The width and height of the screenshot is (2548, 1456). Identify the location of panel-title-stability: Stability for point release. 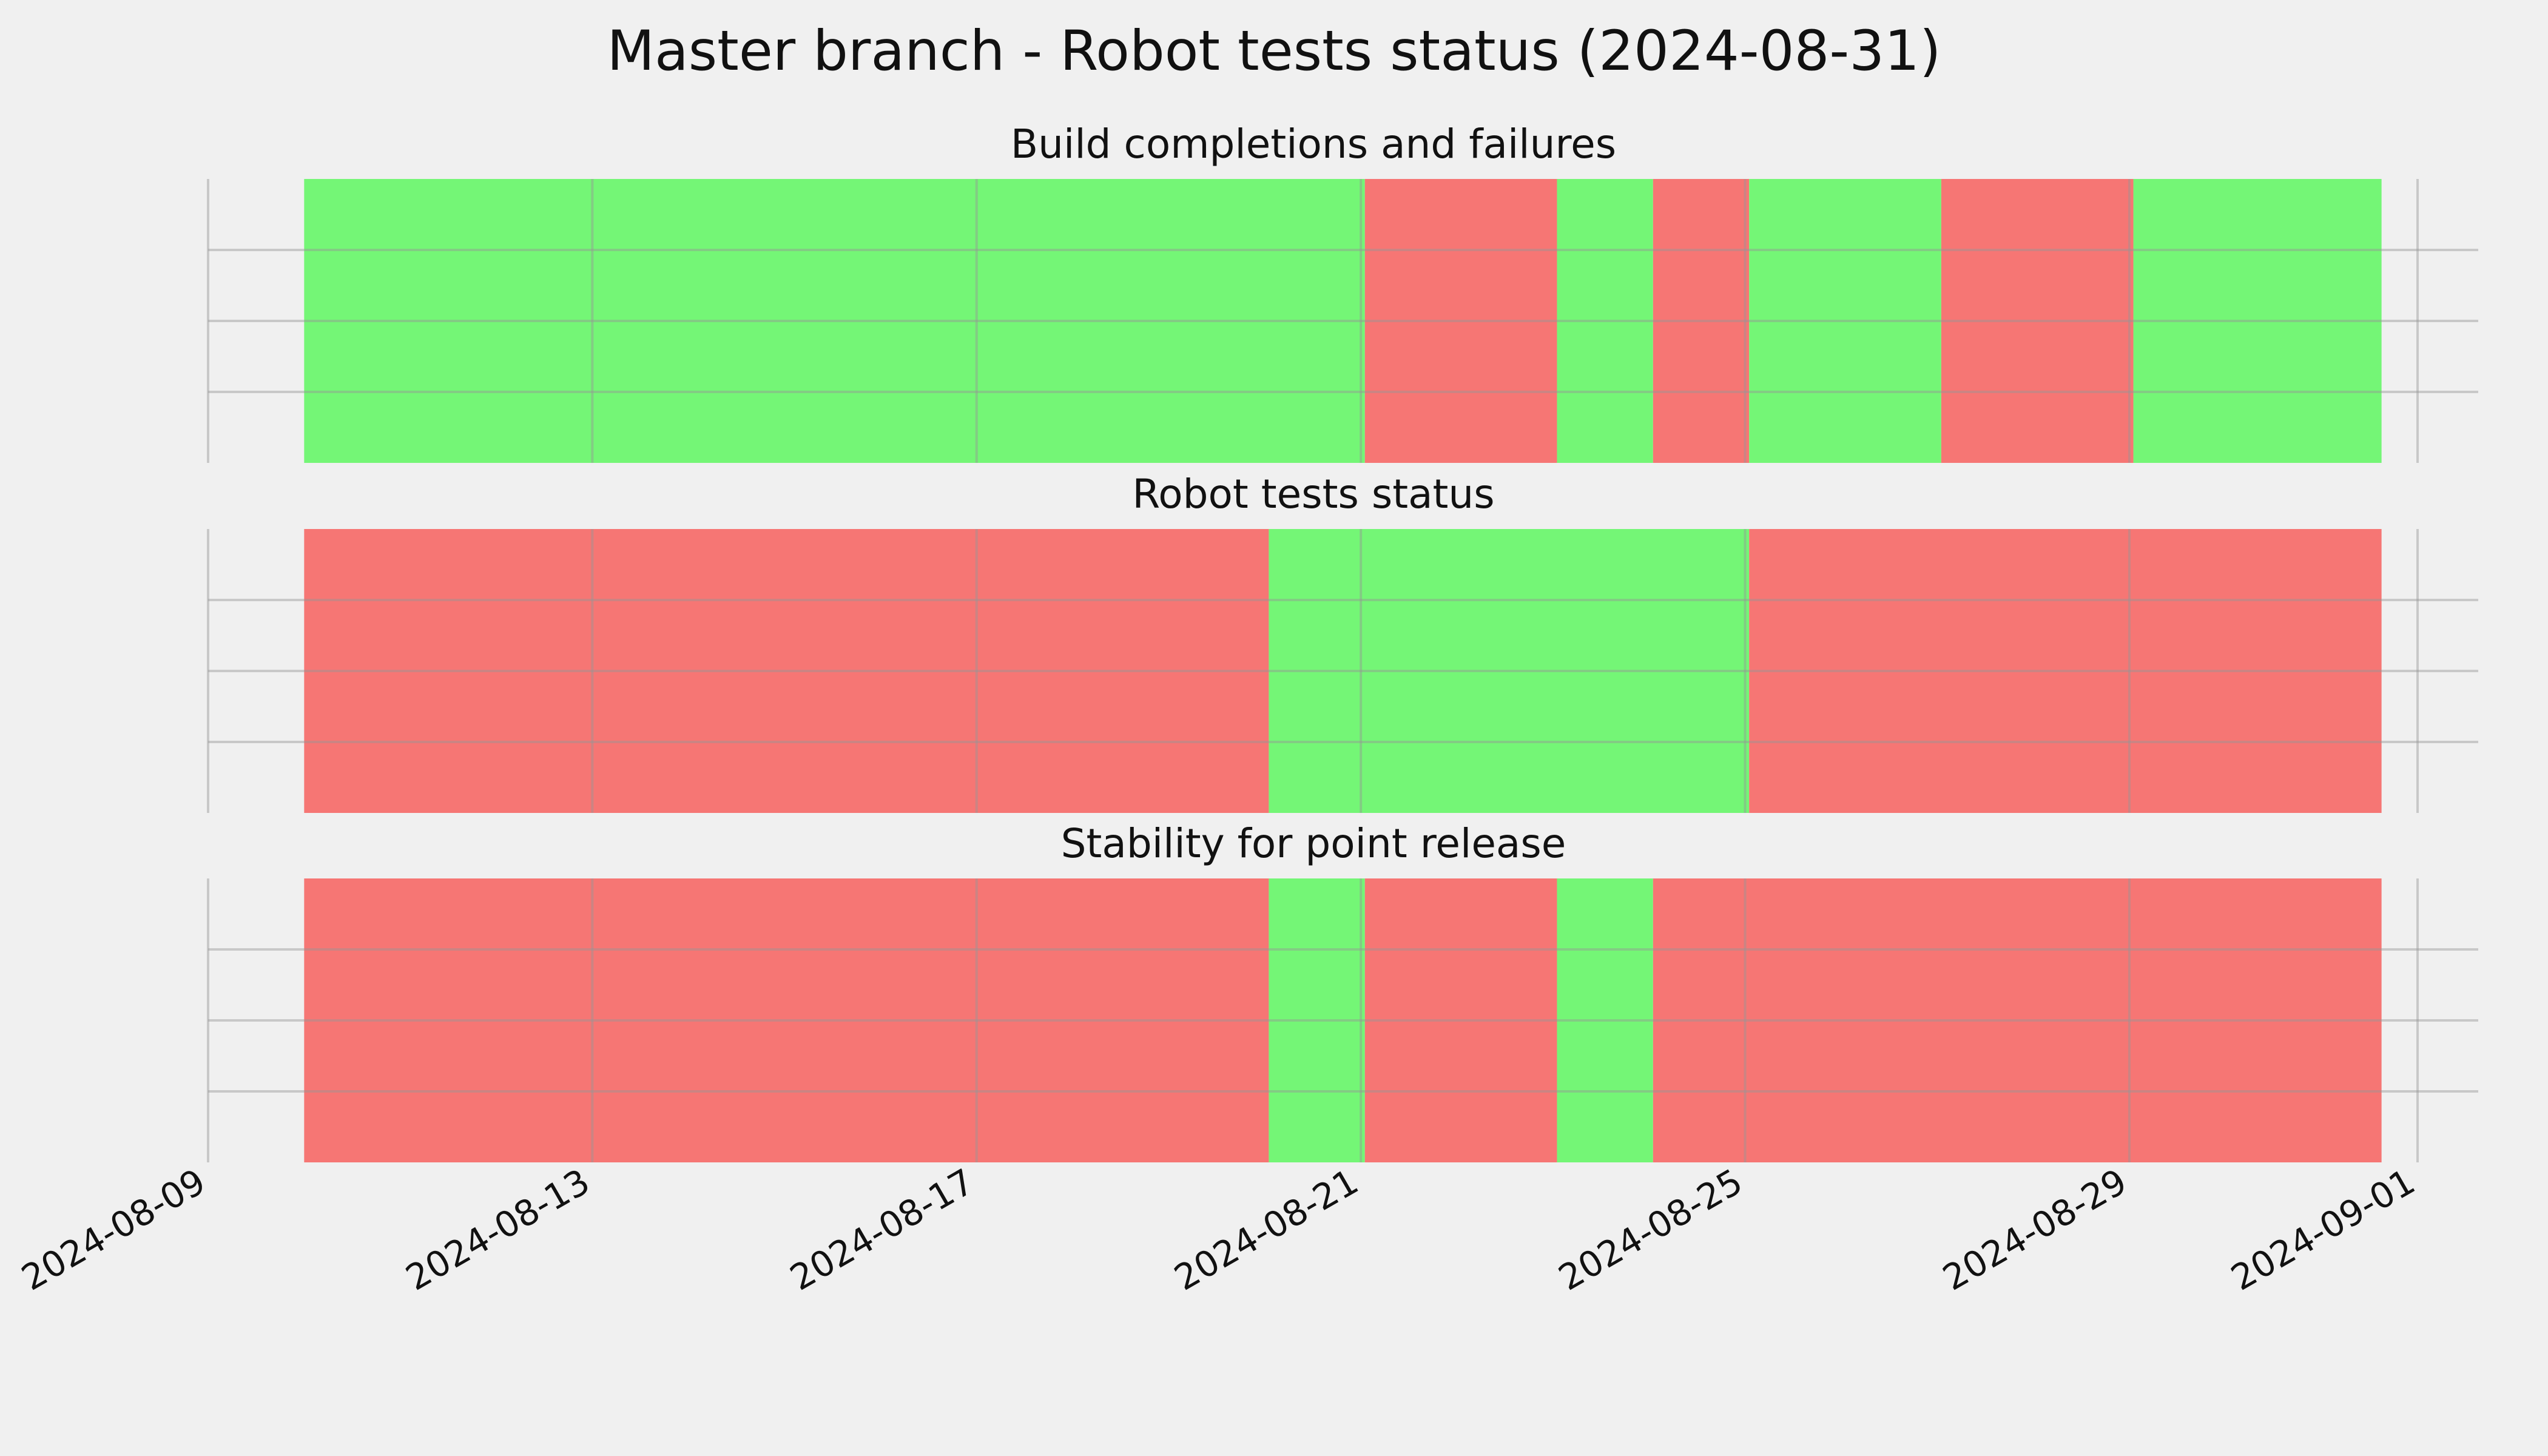
(1313, 843).